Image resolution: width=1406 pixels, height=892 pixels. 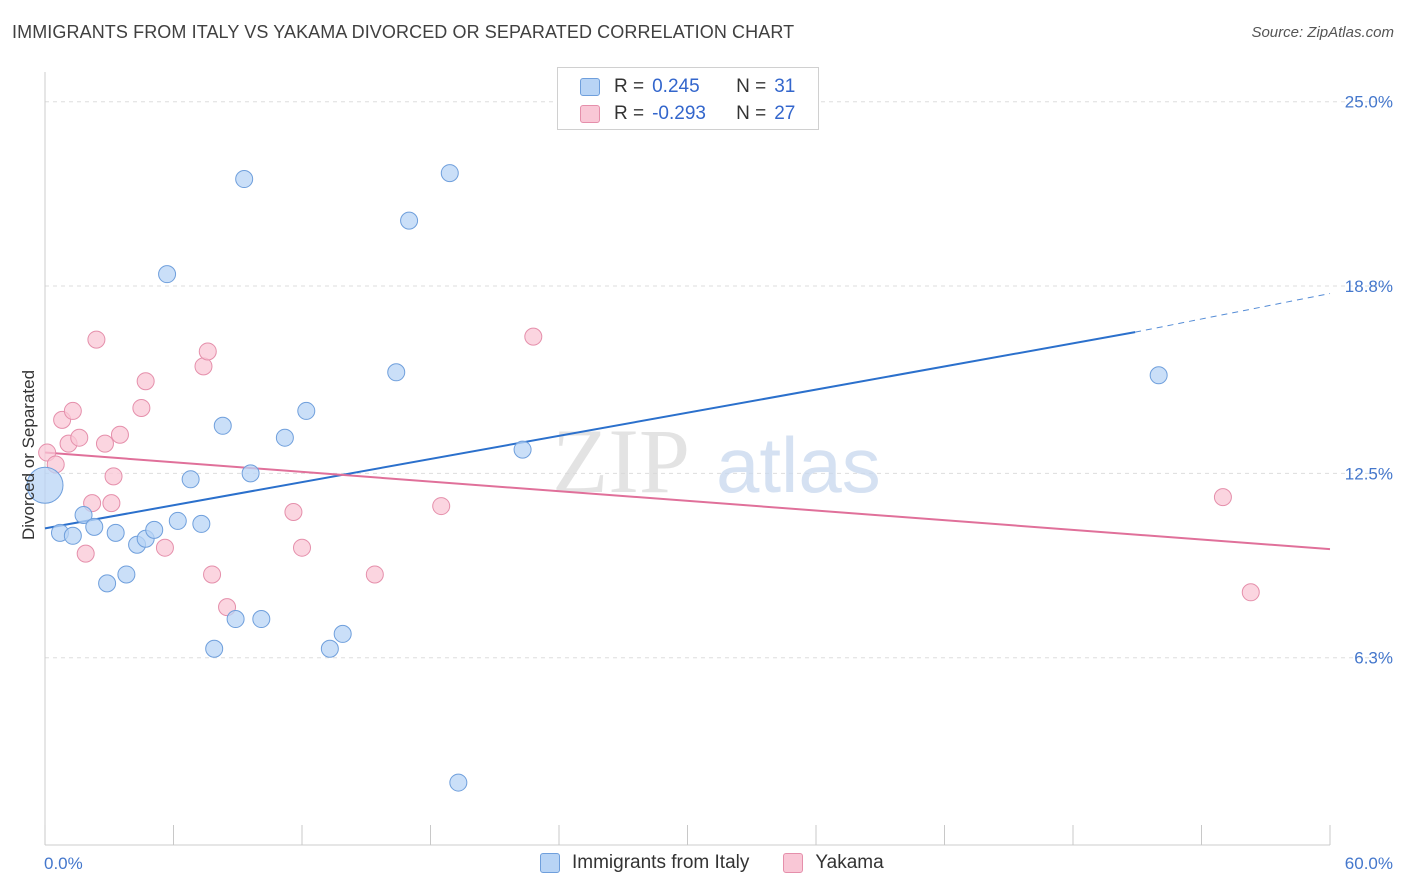 What do you see at coordinates (1373, 658) in the screenshot?
I see `y-tick-label: 6.3%` at bounding box center [1373, 658].